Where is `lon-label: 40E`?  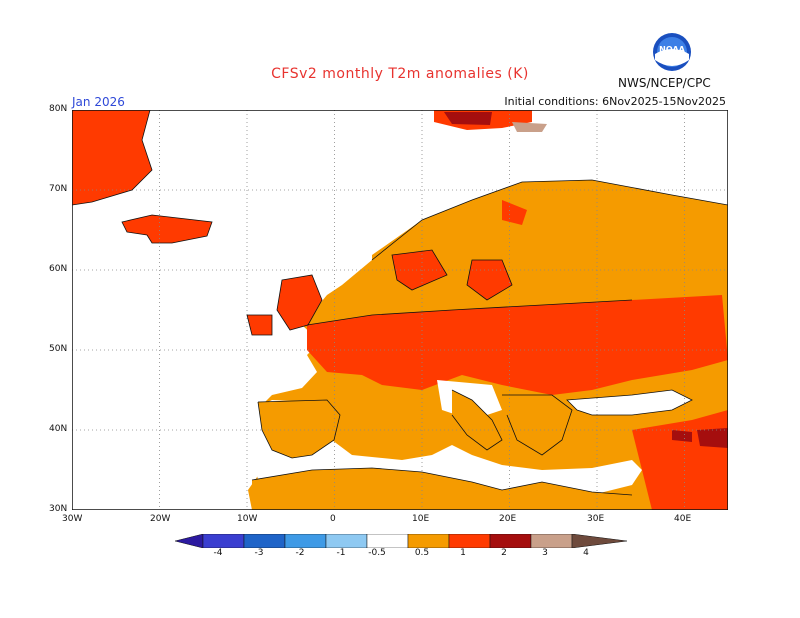
lon-label: 40E is located at coordinates (683, 519).